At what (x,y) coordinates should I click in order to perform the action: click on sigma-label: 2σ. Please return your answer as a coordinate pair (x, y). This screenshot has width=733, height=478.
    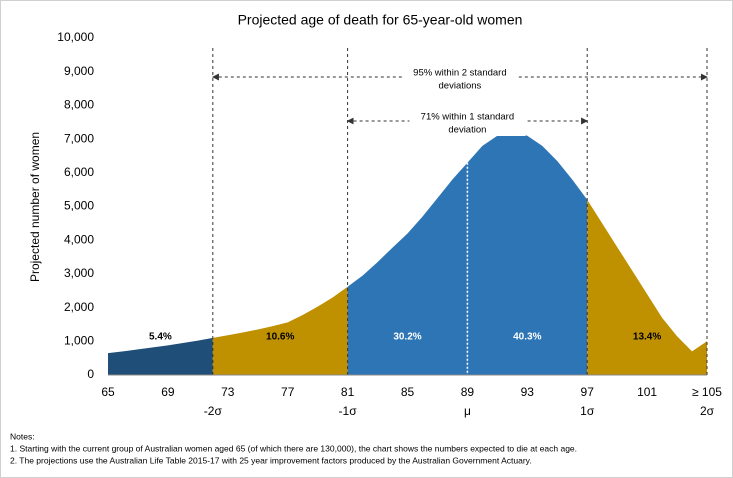
    Looking at the image, I should click on (707, 411).